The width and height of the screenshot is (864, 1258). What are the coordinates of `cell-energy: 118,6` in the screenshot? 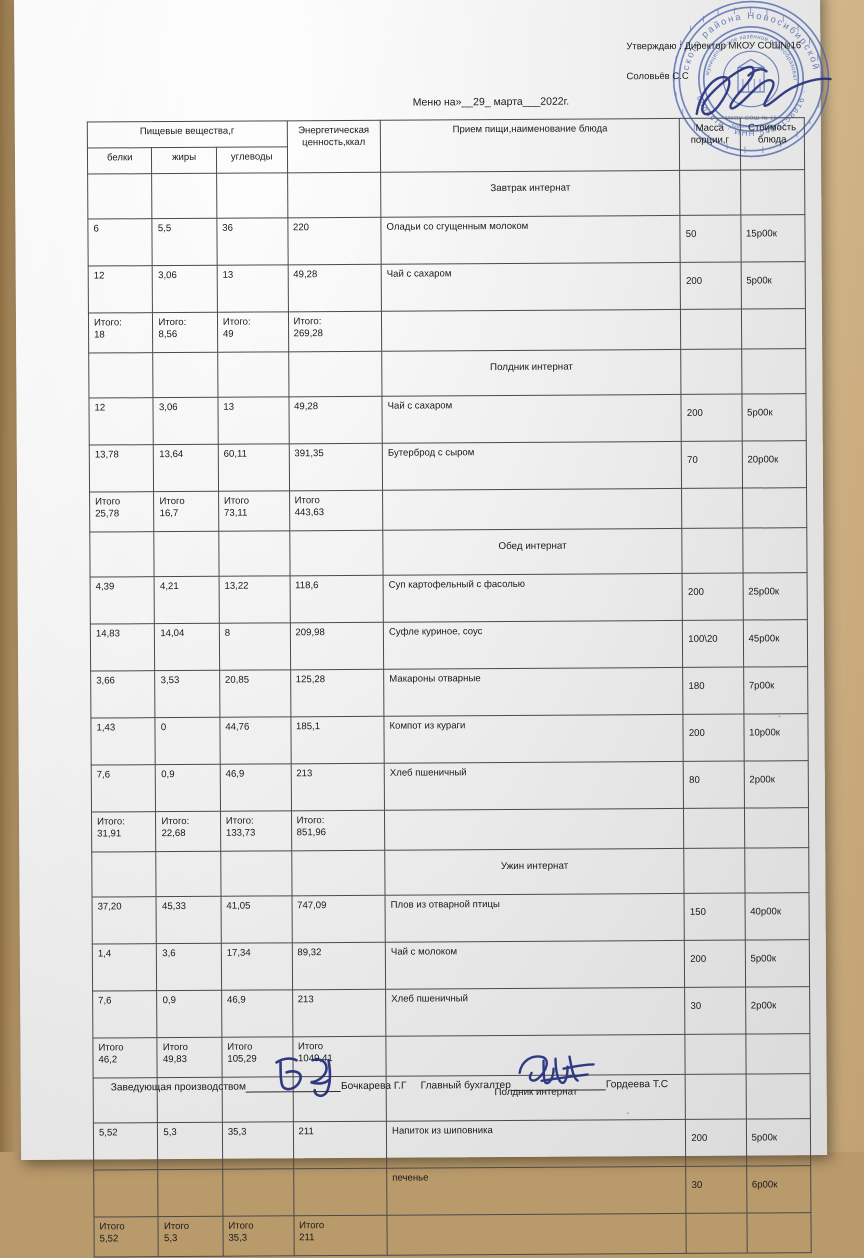 It's located at (336, 599).